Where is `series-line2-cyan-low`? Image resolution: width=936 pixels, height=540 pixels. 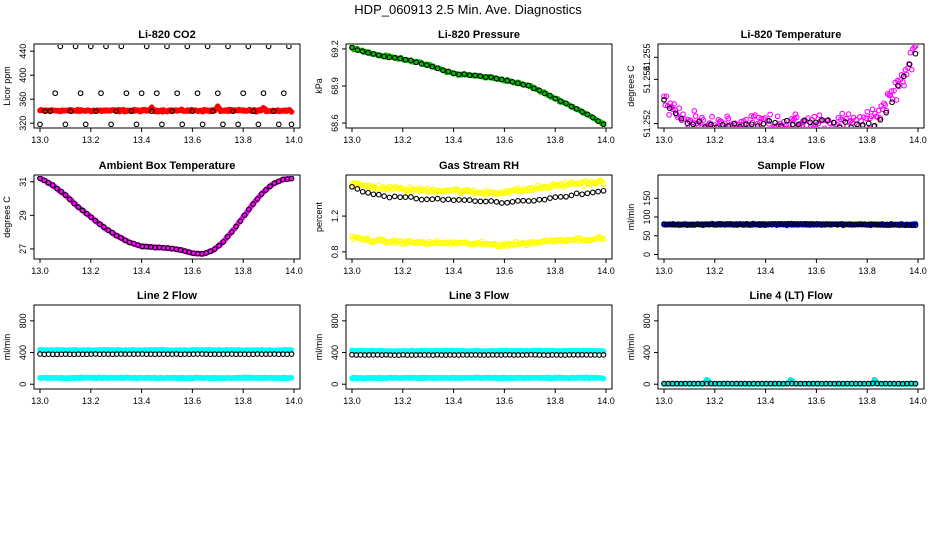
series-line2-cyan-low is located at coordinates (166, 378).